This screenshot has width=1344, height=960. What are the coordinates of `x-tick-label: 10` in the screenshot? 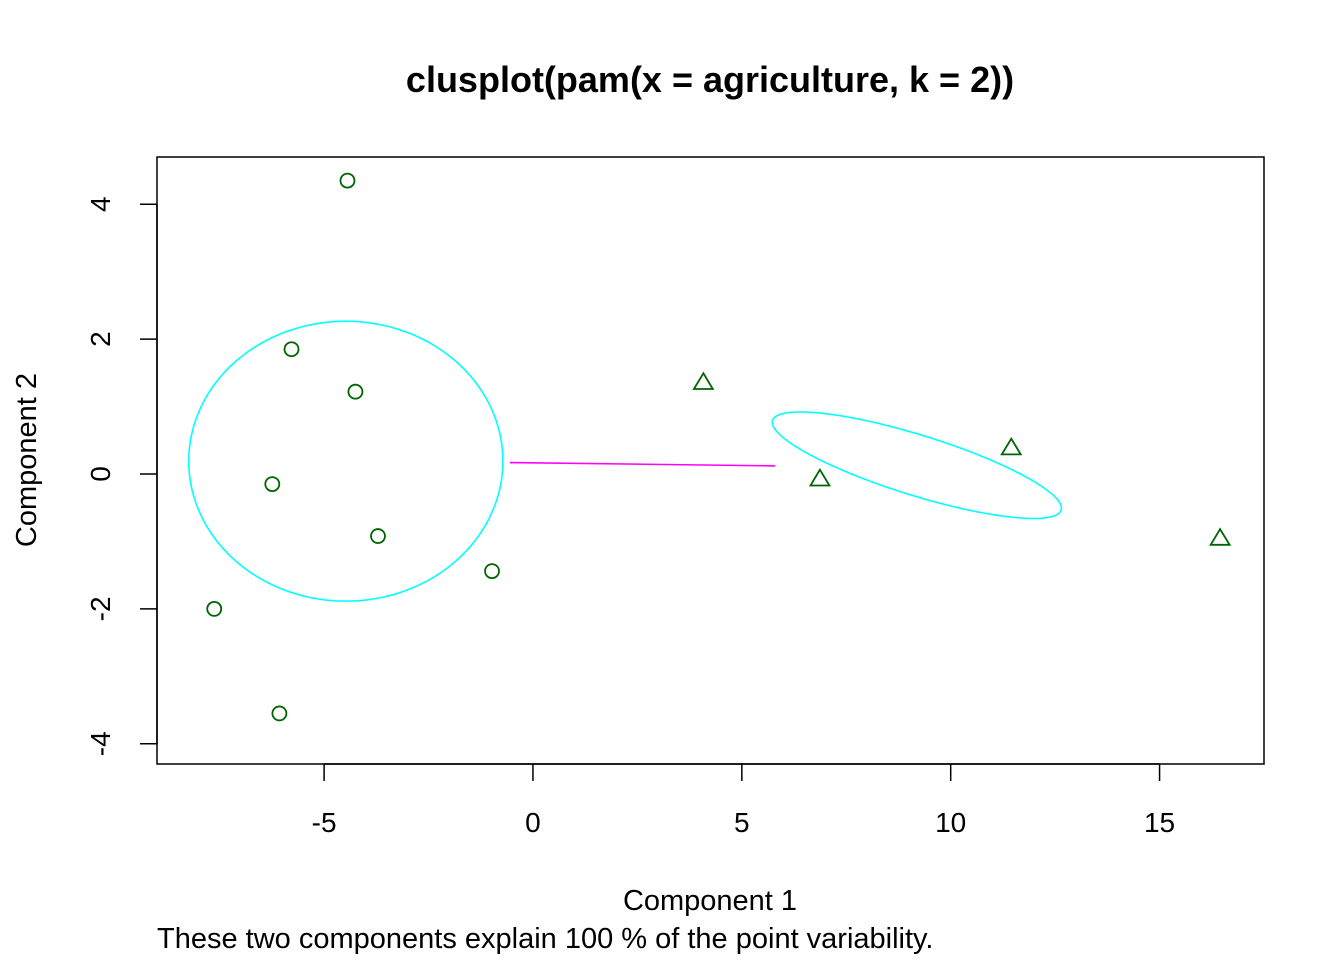 It's located at (950, 822).